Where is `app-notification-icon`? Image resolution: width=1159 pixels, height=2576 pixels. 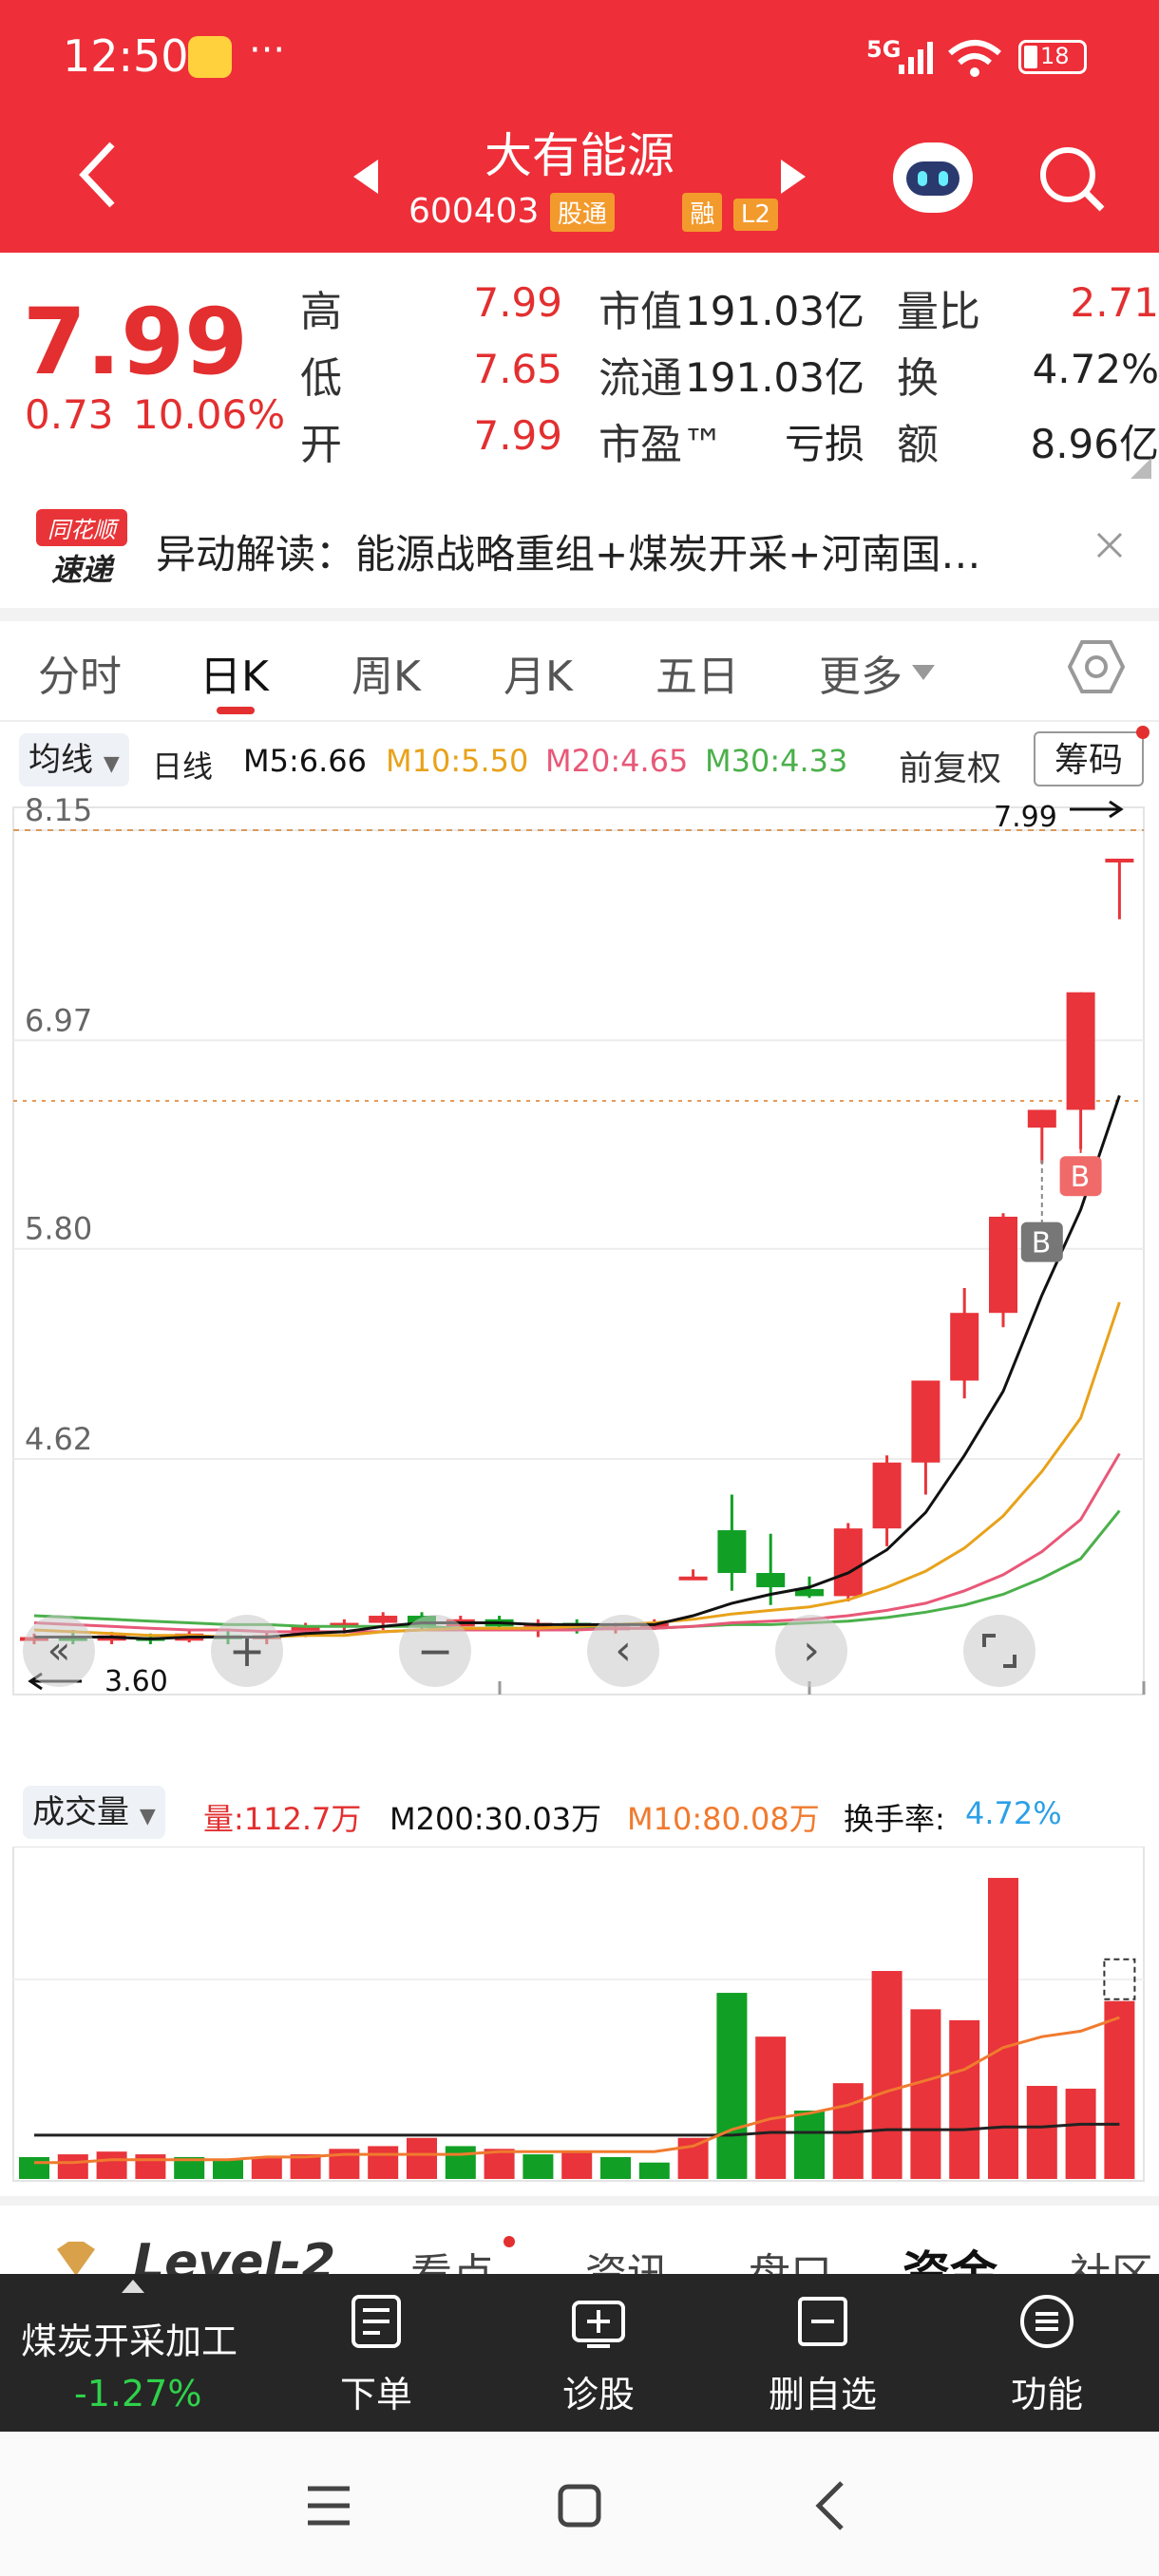 app-notification-icon is located at coordinates (210, 57).